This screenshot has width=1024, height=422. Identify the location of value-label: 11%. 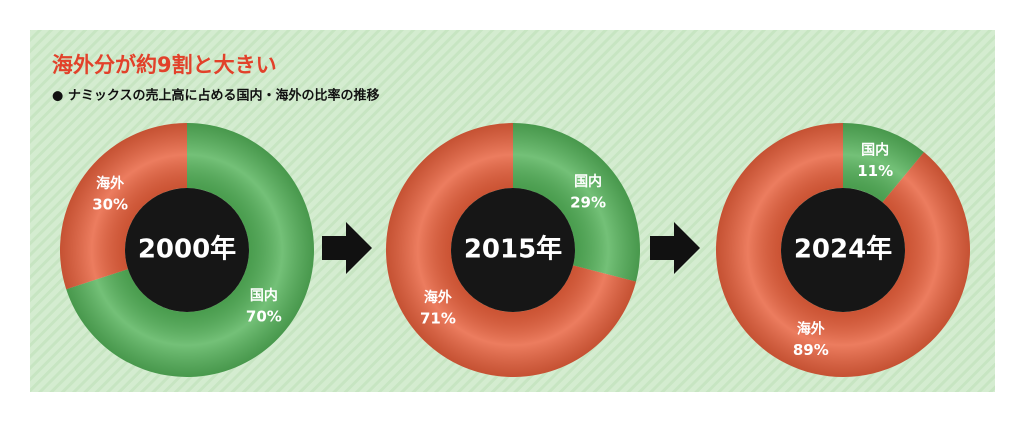
(875, 171).